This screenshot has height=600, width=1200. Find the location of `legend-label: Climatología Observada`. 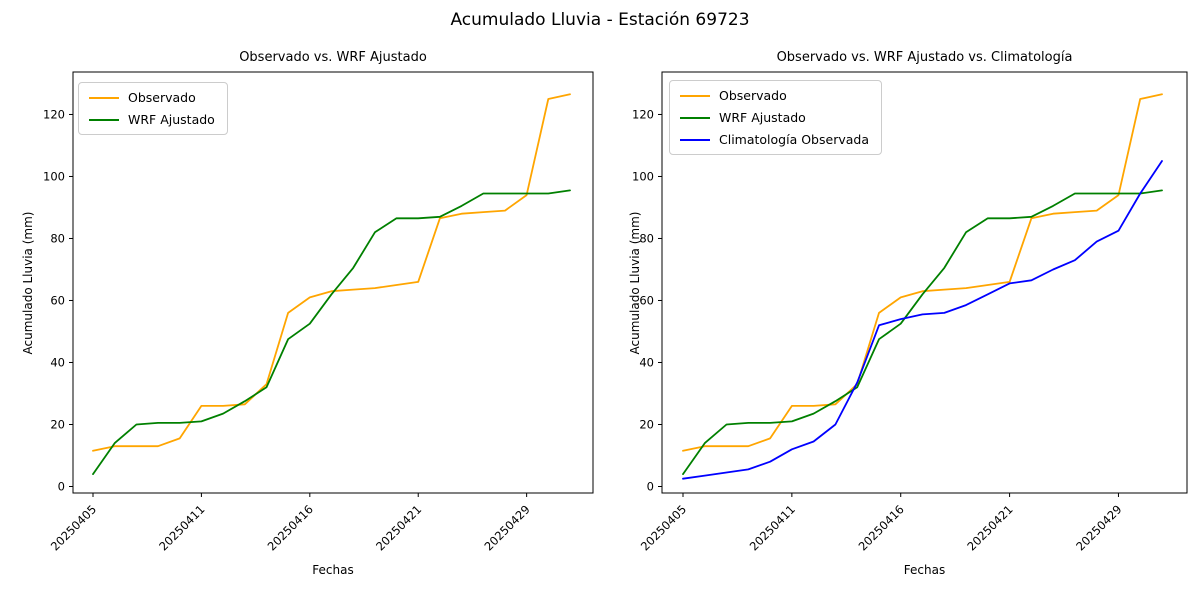

legend-label: Climatología Observada is located at coordinates (794, 139).